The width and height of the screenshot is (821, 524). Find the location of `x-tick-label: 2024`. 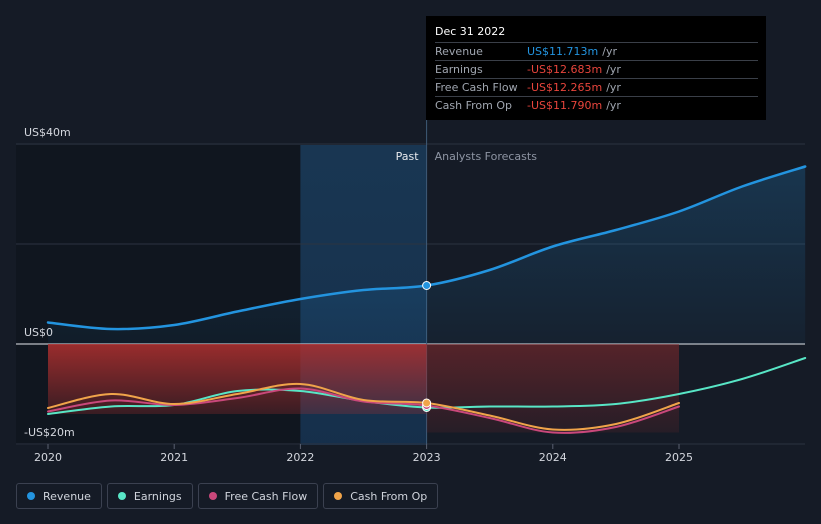

x-tick-label: 2024 is located at coordinates (553, 457).